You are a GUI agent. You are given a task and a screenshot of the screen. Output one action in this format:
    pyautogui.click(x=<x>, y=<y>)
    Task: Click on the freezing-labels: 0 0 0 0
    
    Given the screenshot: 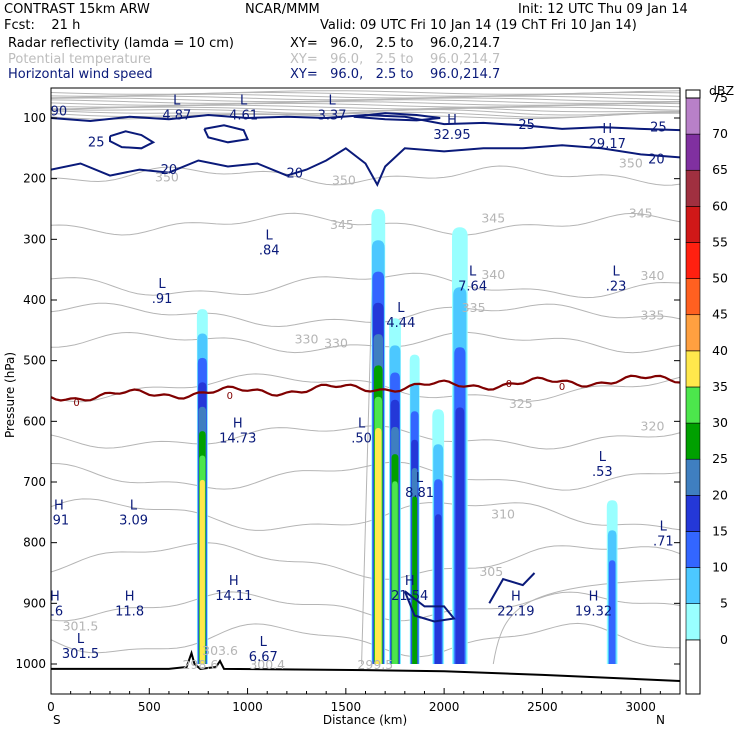 What is the action you would take?
    pyautogui.click(x=319, y=394)
    